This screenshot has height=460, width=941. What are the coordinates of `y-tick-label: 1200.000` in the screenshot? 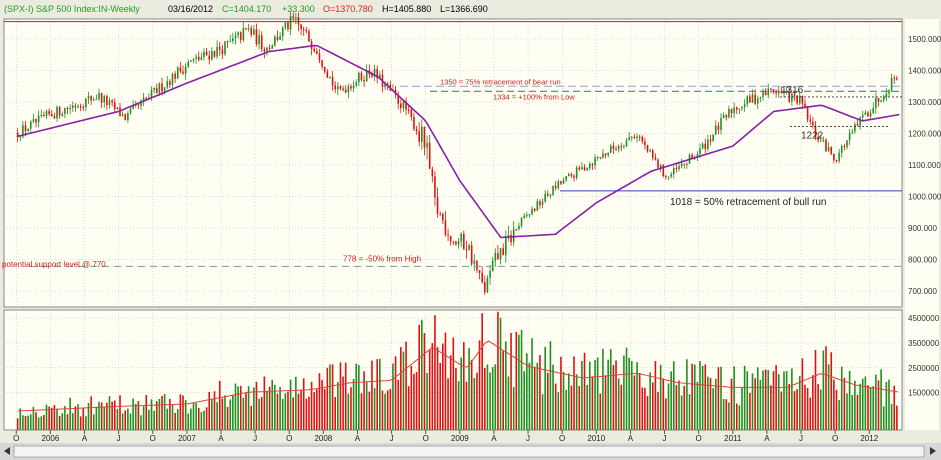 It's located at (924, 134).